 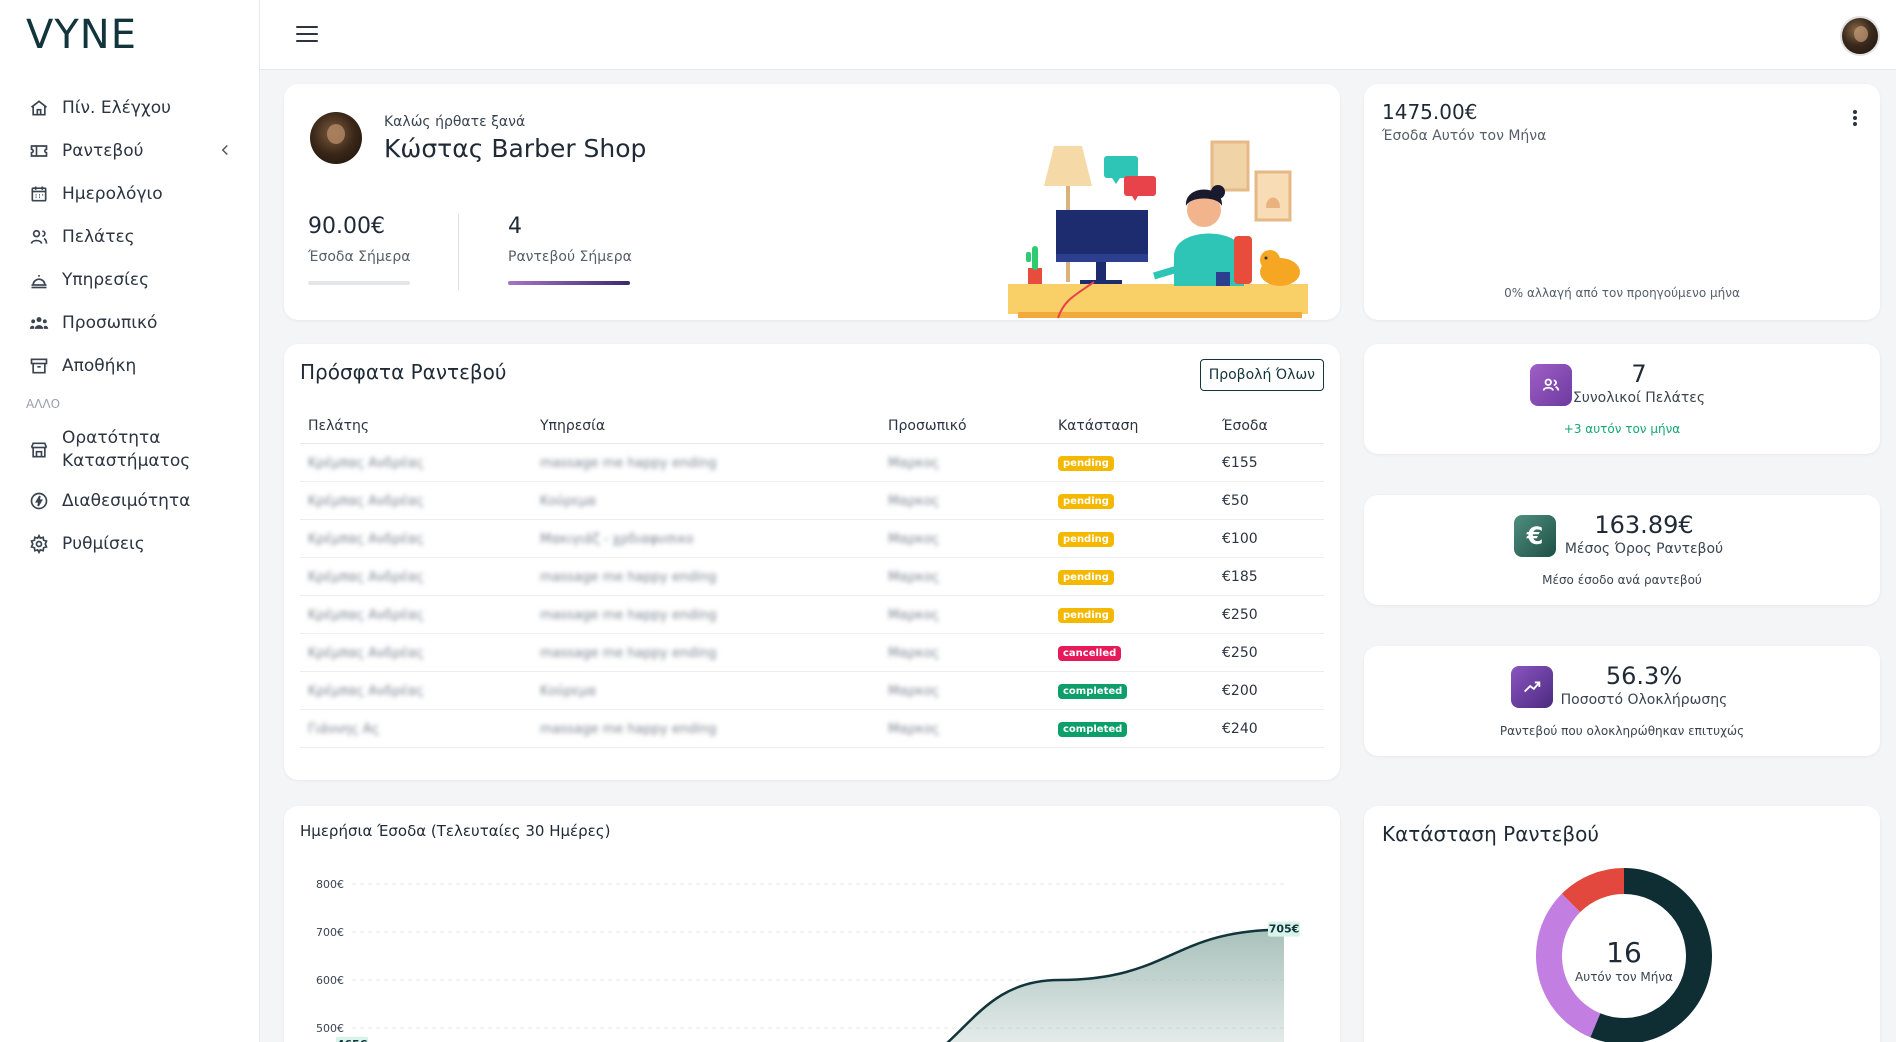 What do you see at coordinates (1639, 374) in the screenshot?
I see `total-customers-value: 7` at bounding box center [1639, 374].